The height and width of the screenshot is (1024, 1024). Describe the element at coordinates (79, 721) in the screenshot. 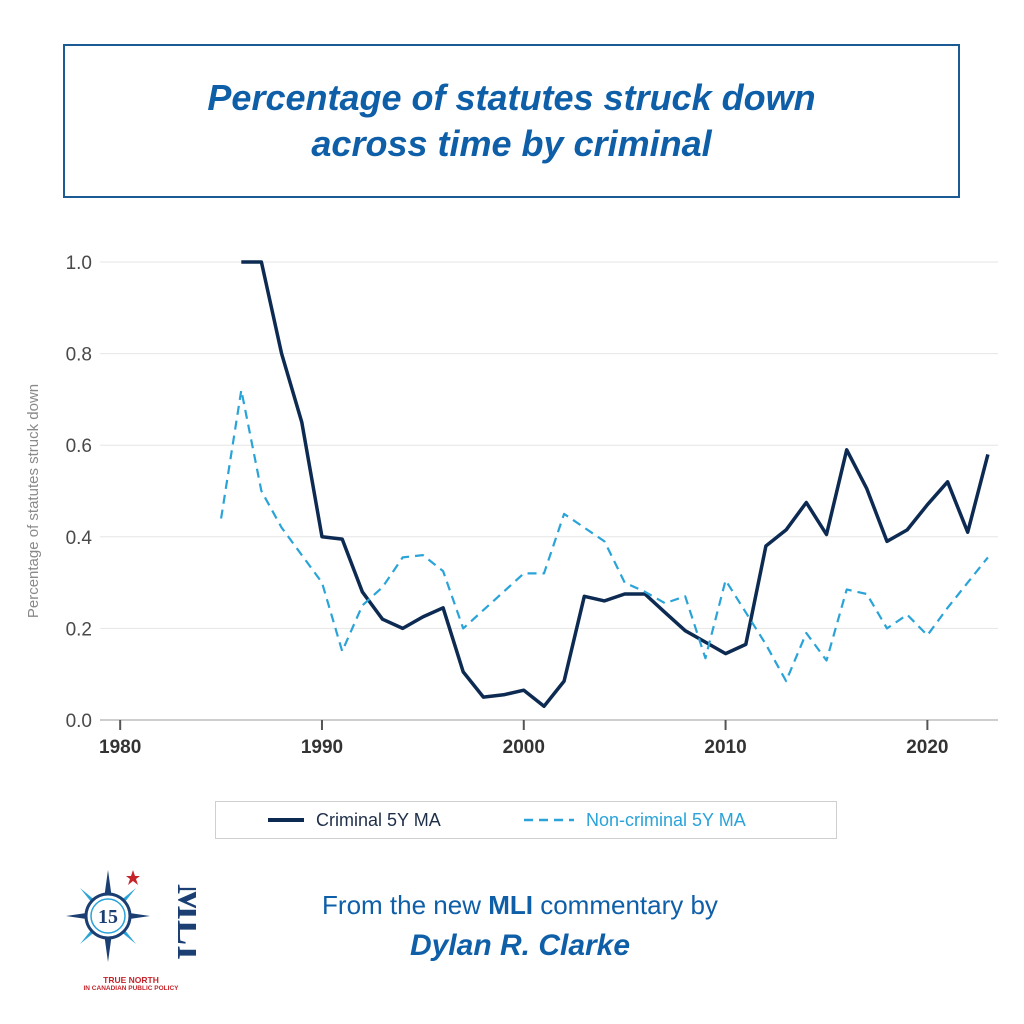

I see `y-tick-label: 0.0` at that location.